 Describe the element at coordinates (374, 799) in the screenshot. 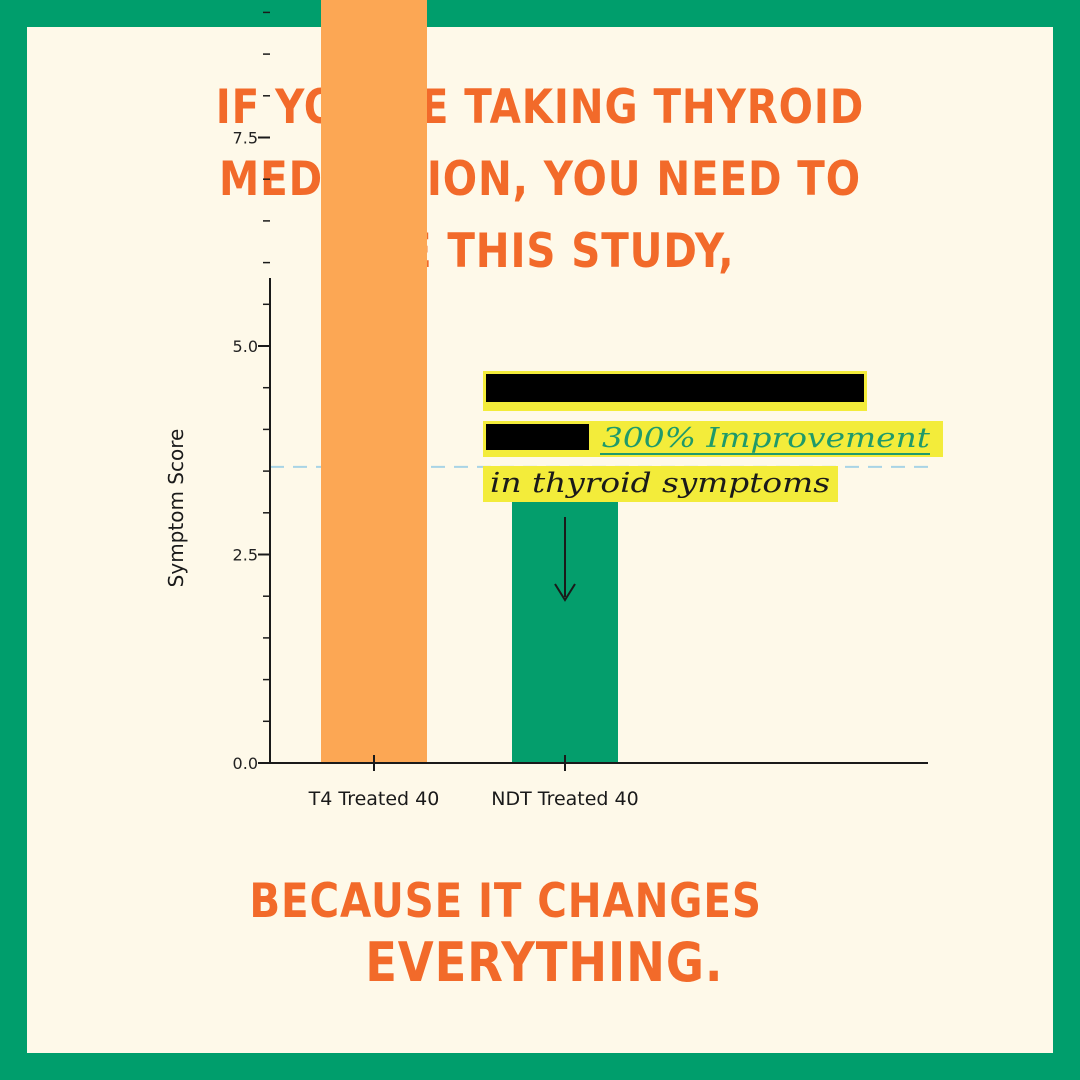

I see `x-tick-label-1: T4 Treated 40` at that location.